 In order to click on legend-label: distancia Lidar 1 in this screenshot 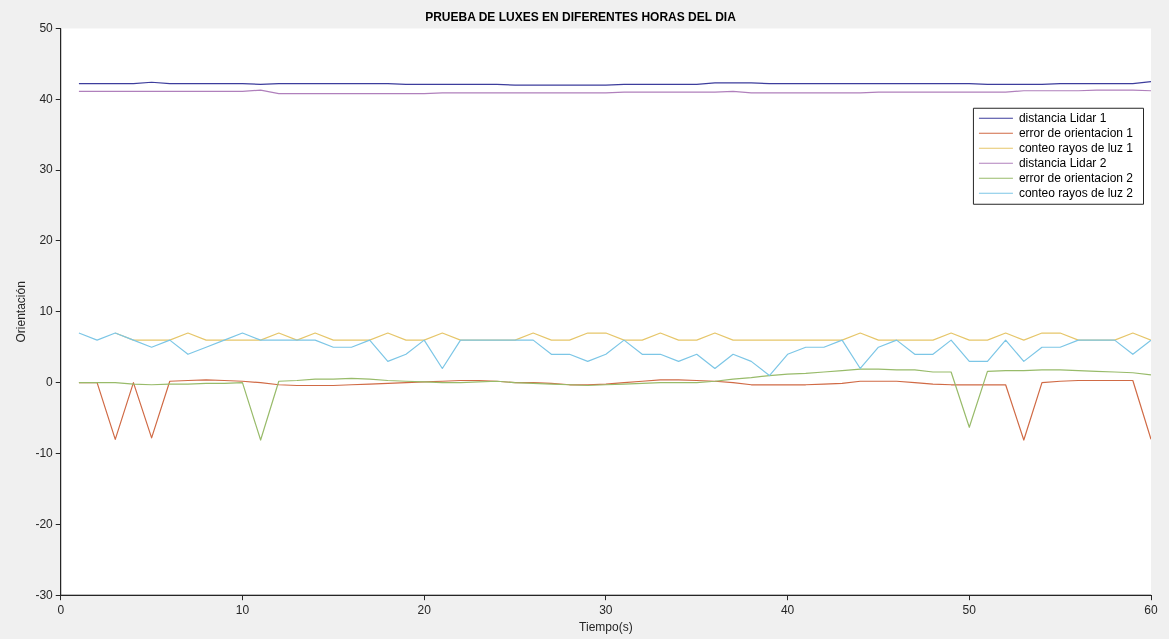, I will do `click(1062, 117)`.